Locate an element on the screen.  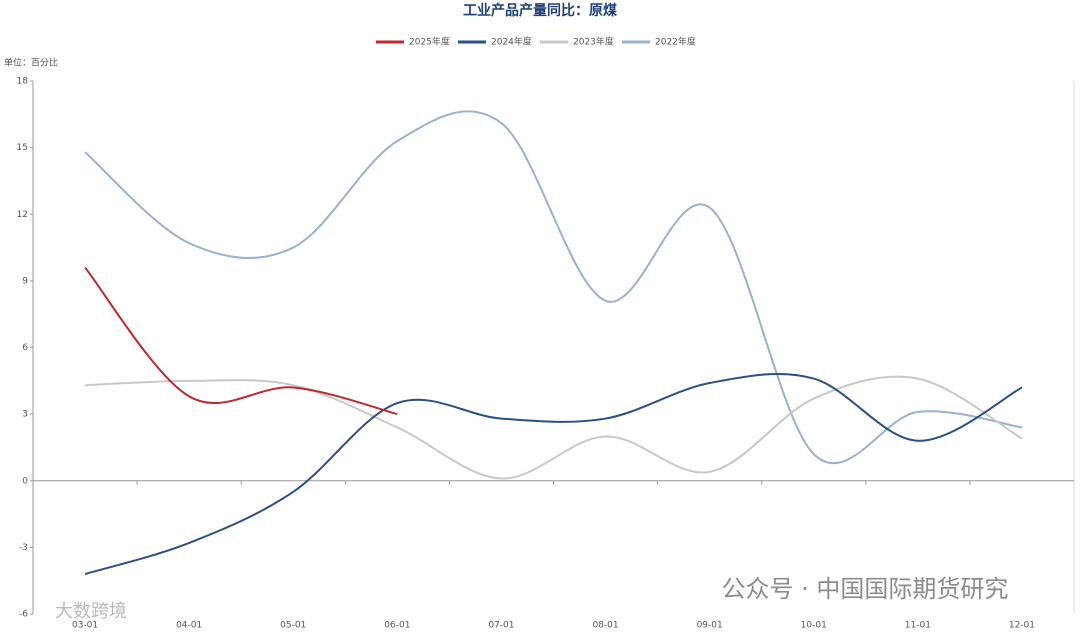
y-tick-label: 9 is located at coordinates (25, 281).